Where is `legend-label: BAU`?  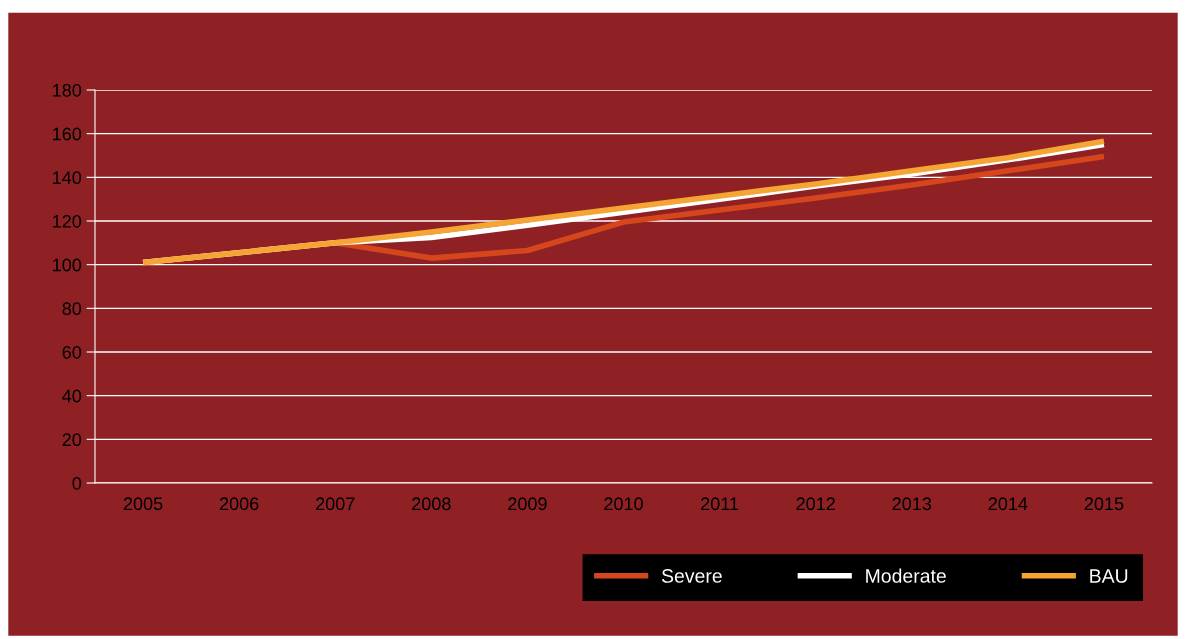
legend-label: BAU is located at coordinates (1109, 576).